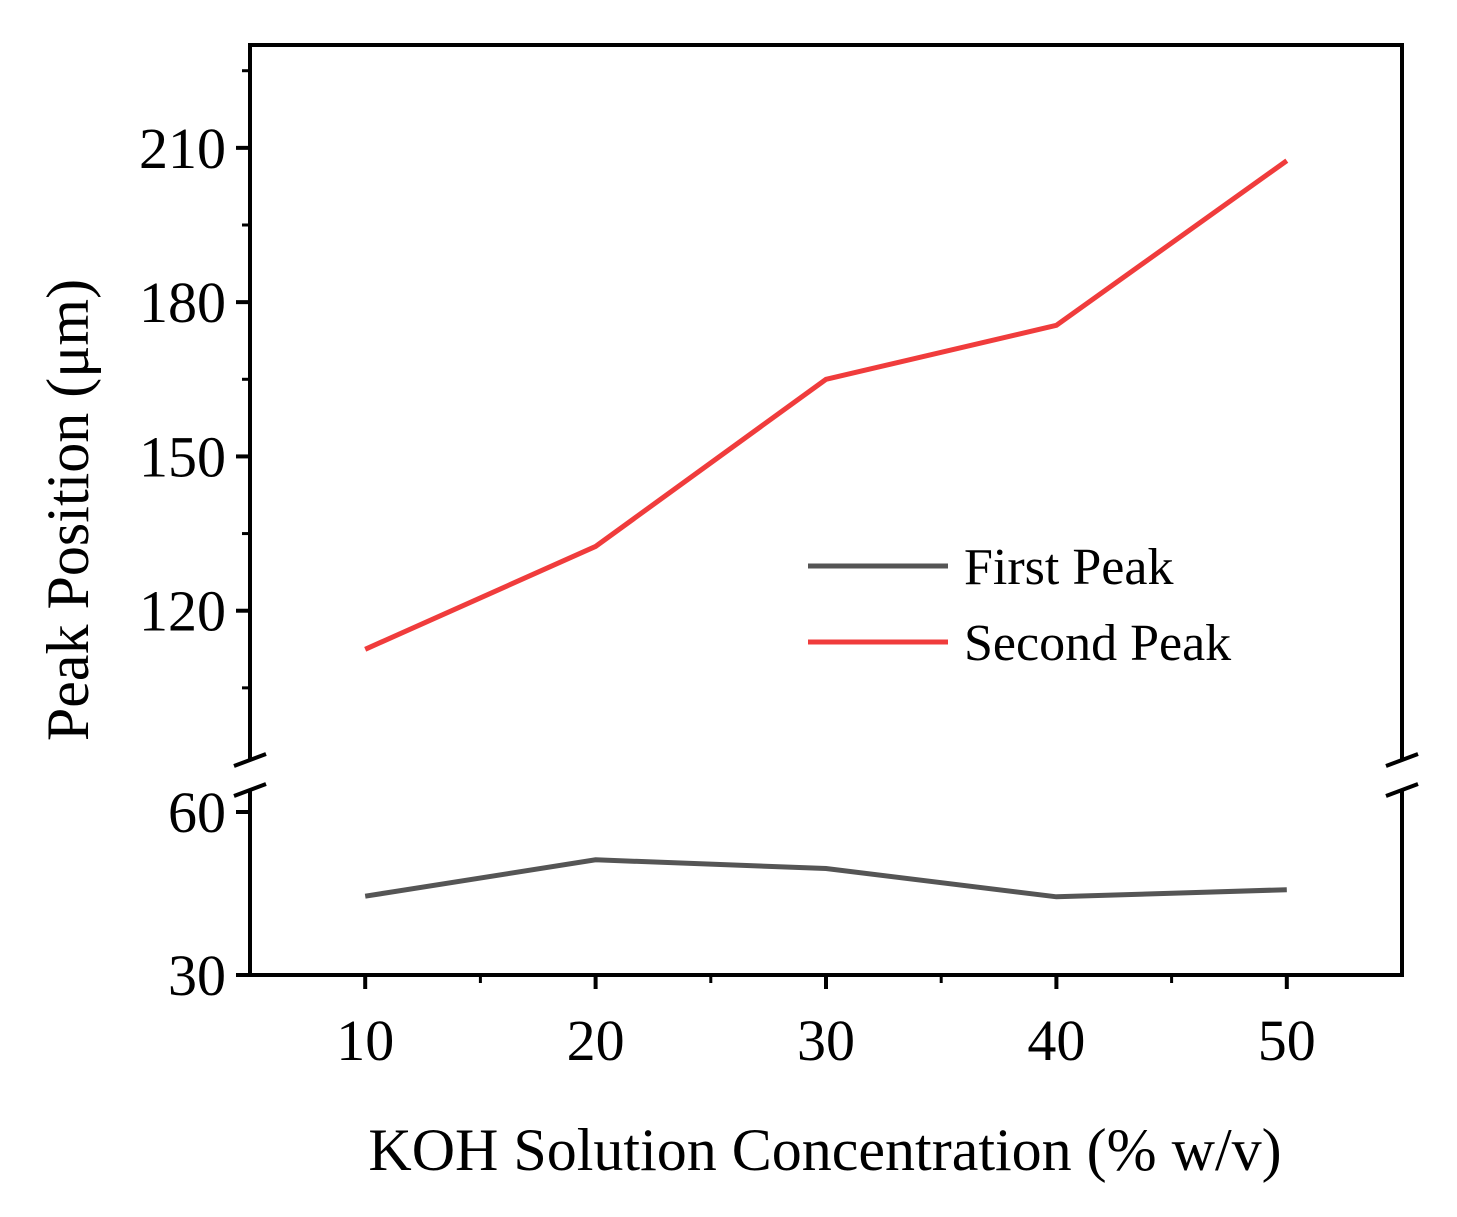  I want to click on y-tick-label-120: 120, so click(182, 611).